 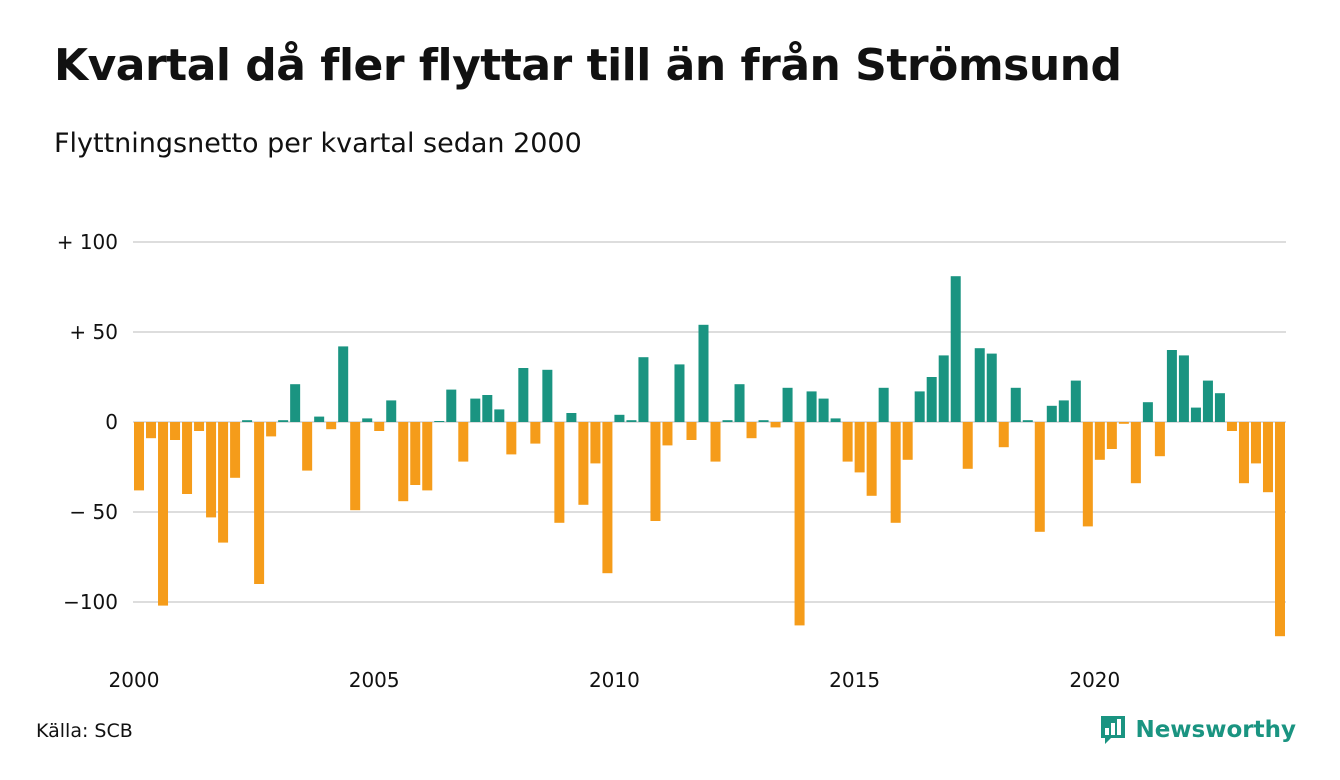 I want to click on source-note: Källa: SCB, so click(x=84, y=731).